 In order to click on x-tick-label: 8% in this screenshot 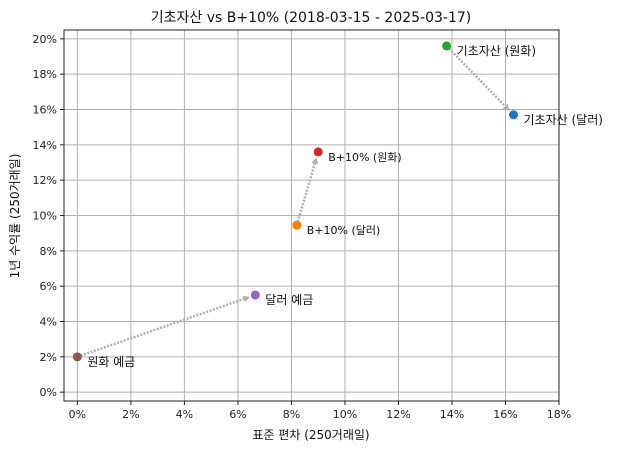, I will do `click(291, 414)`.